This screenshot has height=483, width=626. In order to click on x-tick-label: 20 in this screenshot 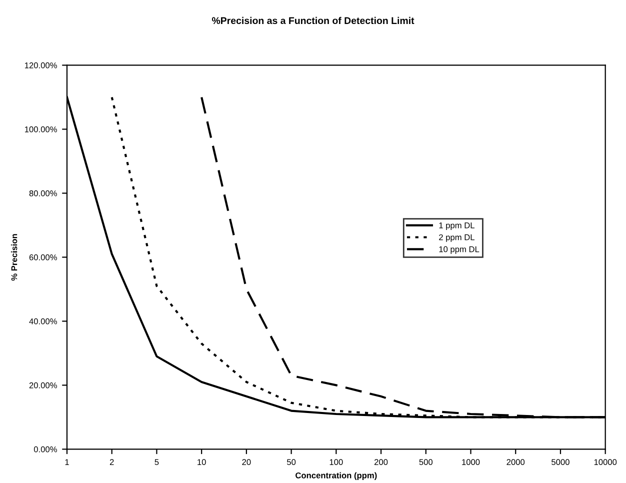, I will do `click(246, 462)`.